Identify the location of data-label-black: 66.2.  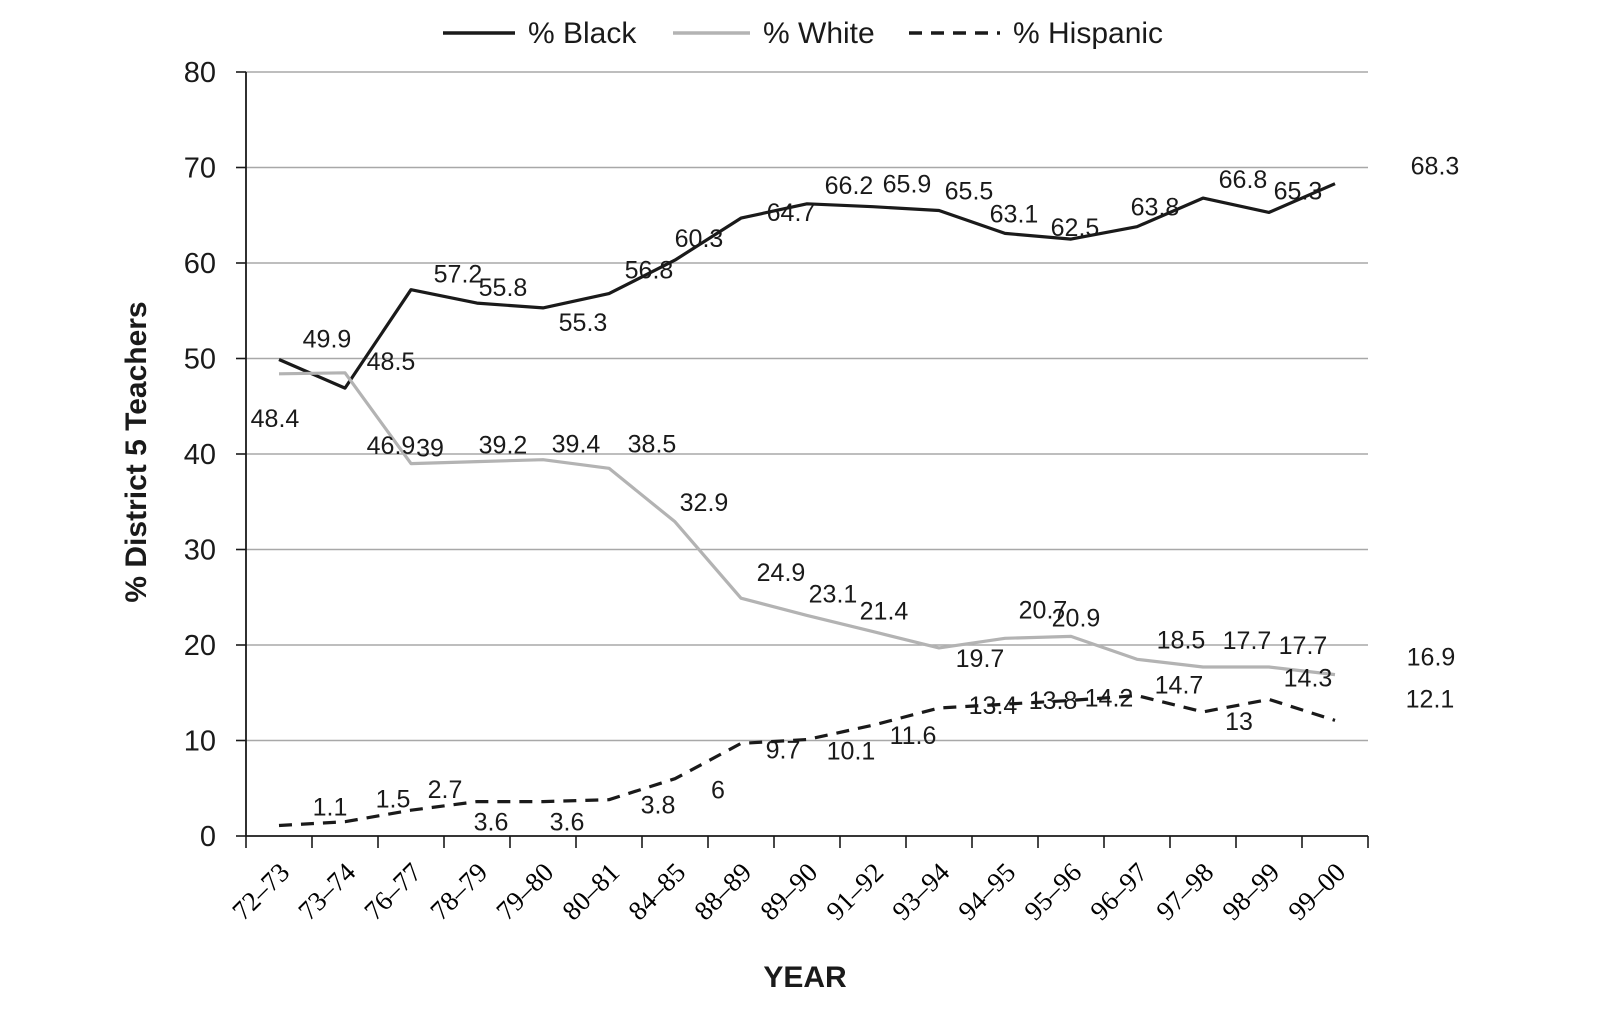
(849, 186).